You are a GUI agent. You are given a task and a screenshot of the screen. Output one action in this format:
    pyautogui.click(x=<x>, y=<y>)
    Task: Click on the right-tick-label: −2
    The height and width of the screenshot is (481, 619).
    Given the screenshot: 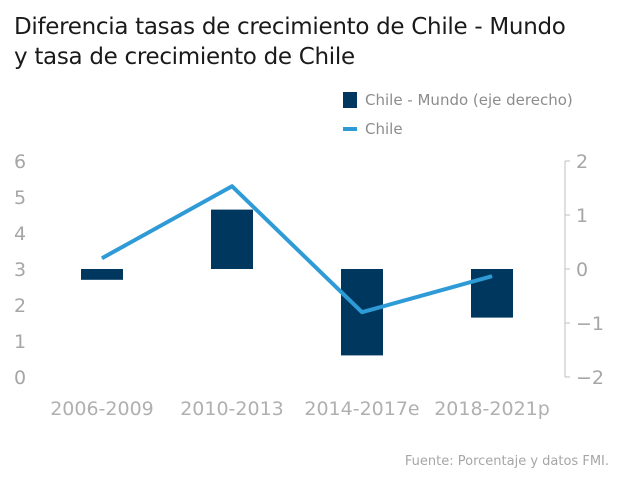 What is the action you would take?
    pyautogui.click(x=590, y=378)
    